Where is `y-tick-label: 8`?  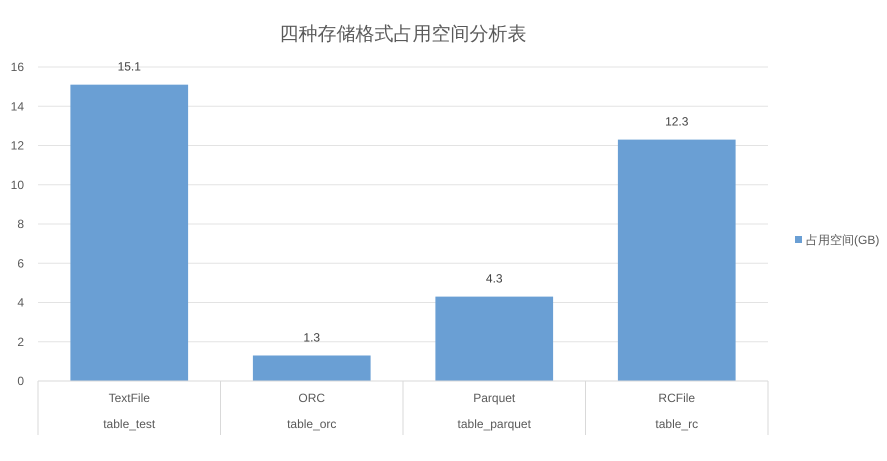
y-tick-label: 8 is located at coordinates (20, 224).